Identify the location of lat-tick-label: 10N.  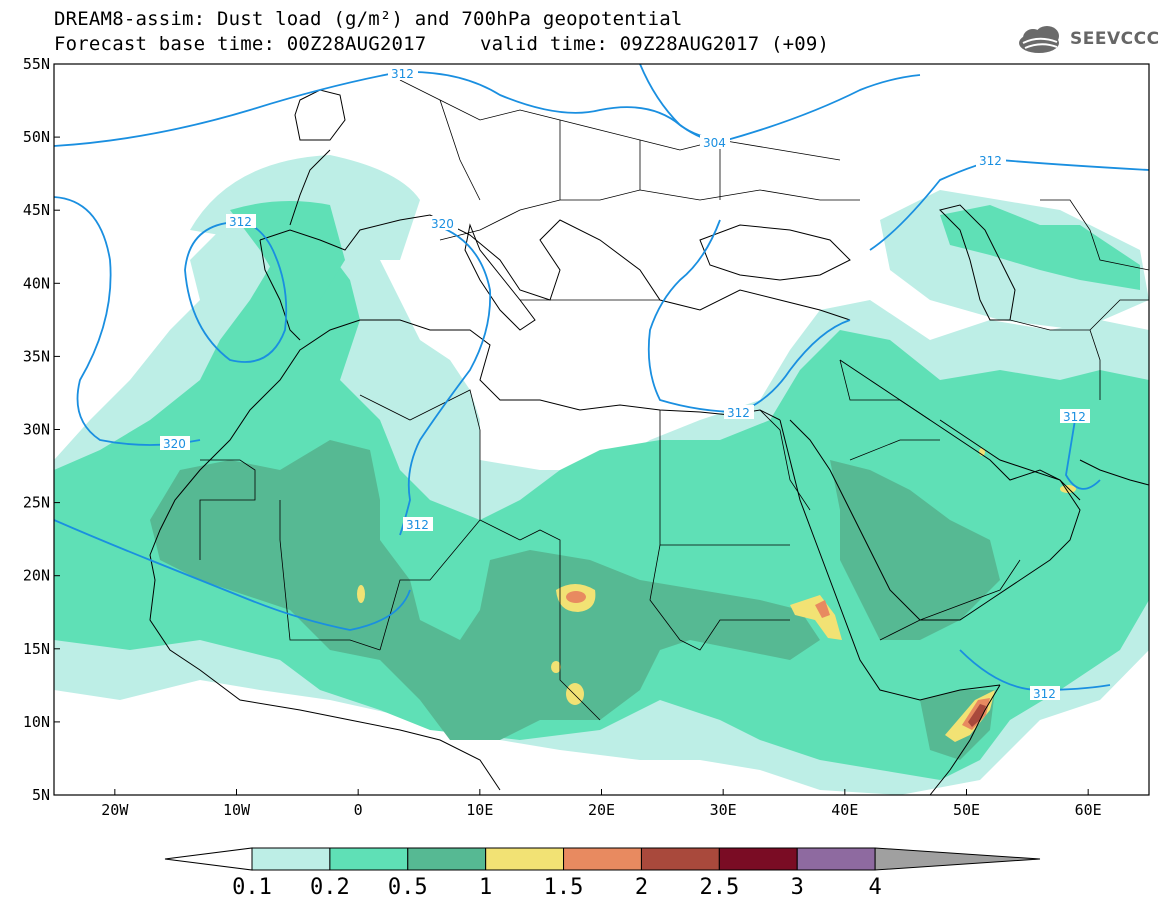
(36, 722).